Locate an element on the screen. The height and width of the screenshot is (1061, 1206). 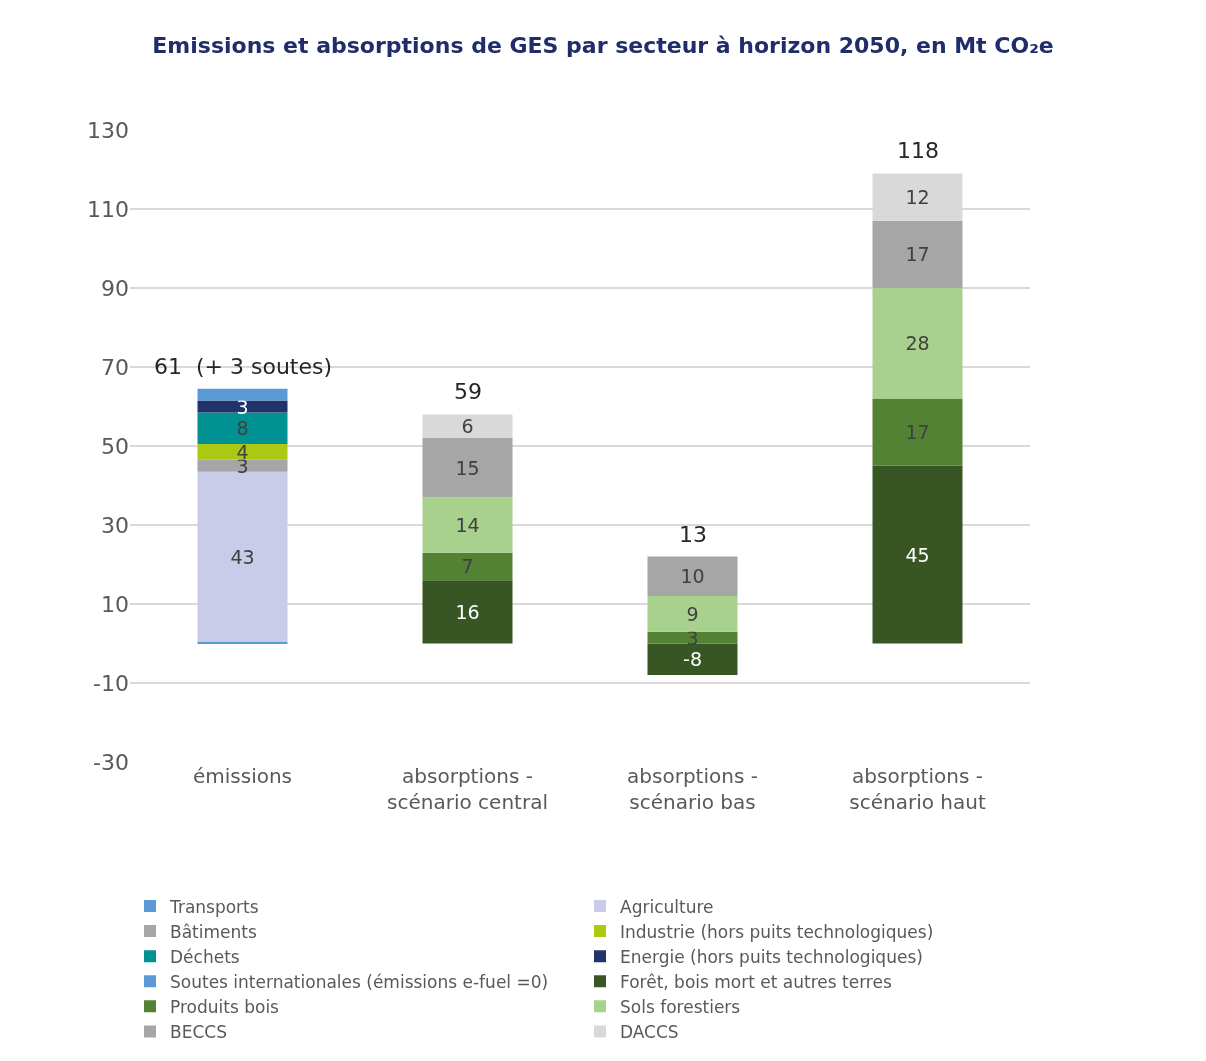
data-label: 28 is located at coordinates (917, 343).